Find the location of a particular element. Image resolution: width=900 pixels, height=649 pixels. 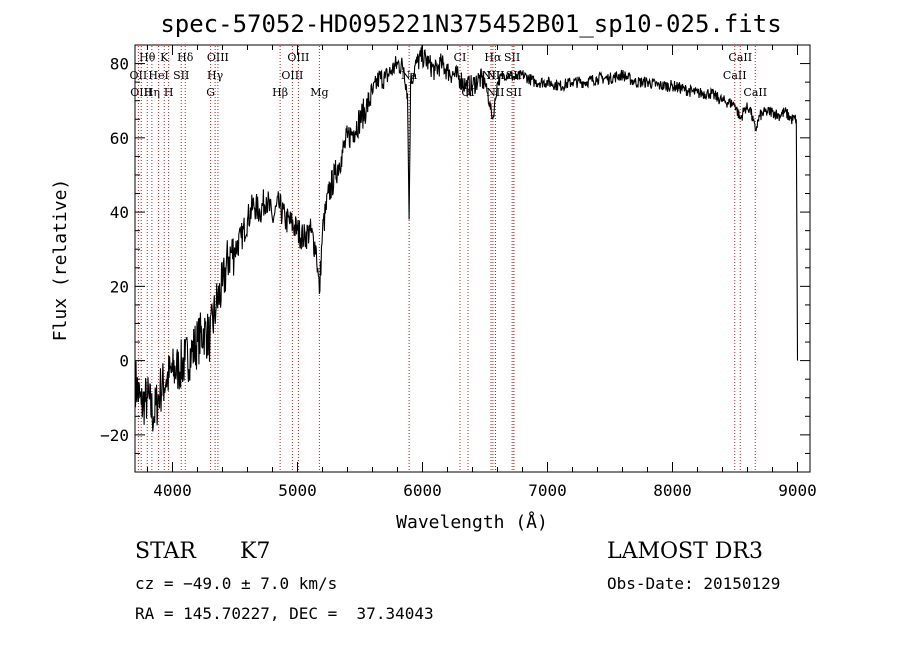

y-tick-label: 20 is located at coordinates (119, 286).